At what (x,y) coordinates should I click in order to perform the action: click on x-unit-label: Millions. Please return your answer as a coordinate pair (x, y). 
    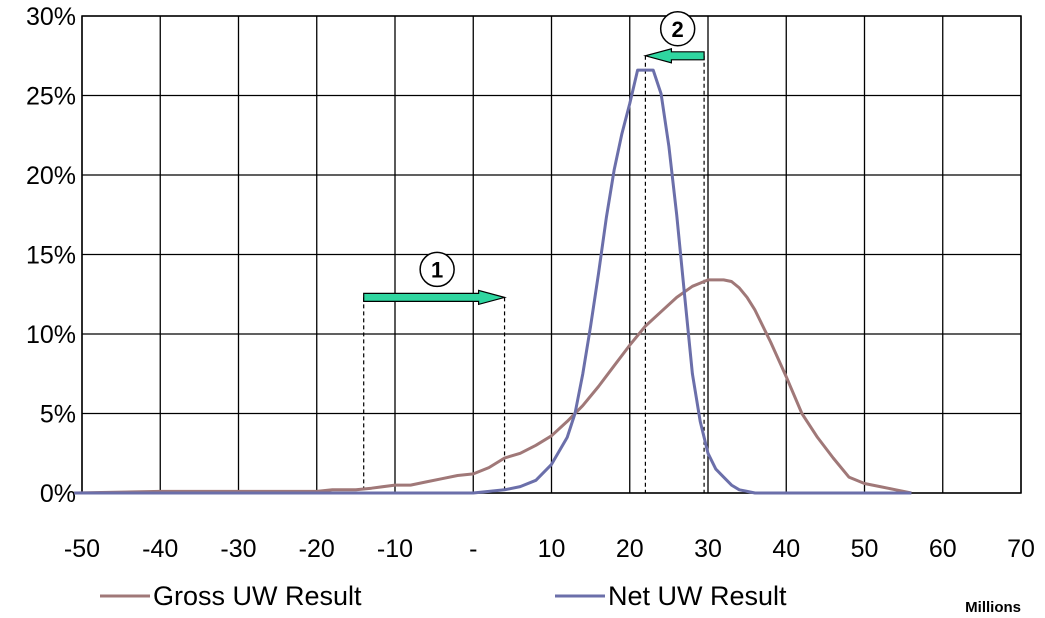
    Looking at the image, I should click on (993, 607).